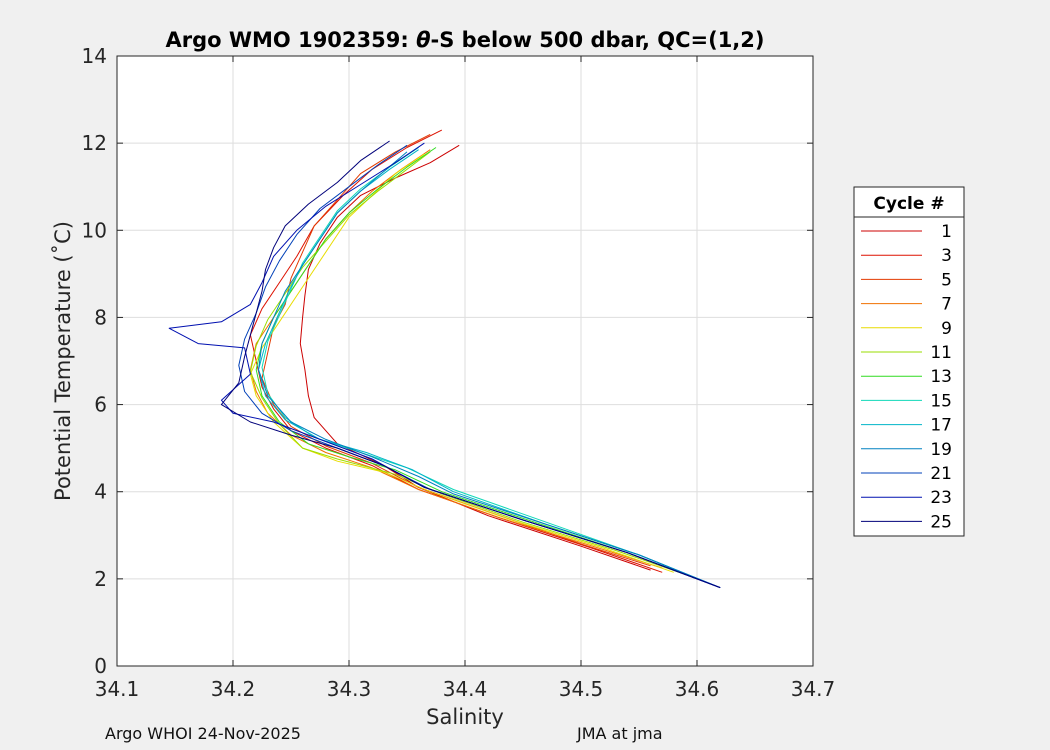  Describe the element at coordinates (946, 256) in the screenshot. I see `legend-label-cycle-3: 3` at that location.